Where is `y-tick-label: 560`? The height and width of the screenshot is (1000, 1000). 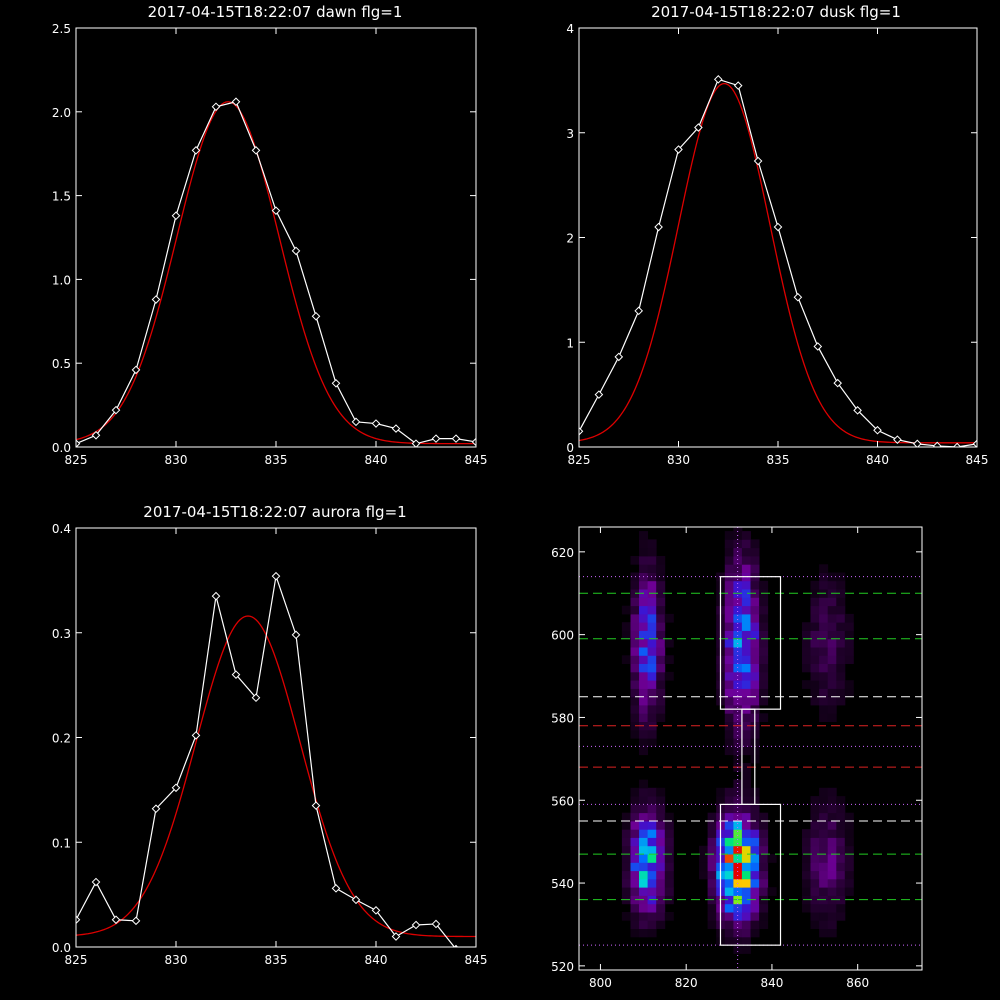 y-tick-label: 560 is located at coordinates (562, 801).